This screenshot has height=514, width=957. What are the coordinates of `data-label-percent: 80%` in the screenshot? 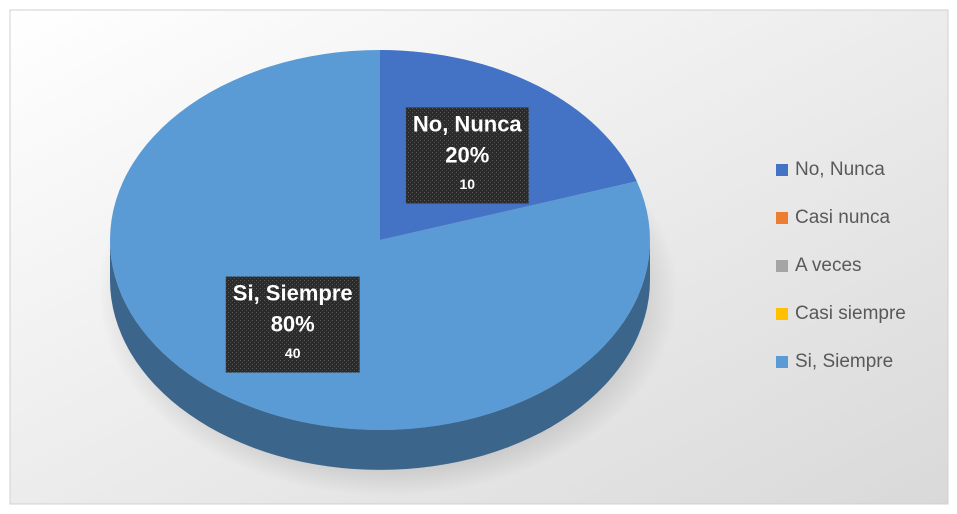 It's located at (293, 323).